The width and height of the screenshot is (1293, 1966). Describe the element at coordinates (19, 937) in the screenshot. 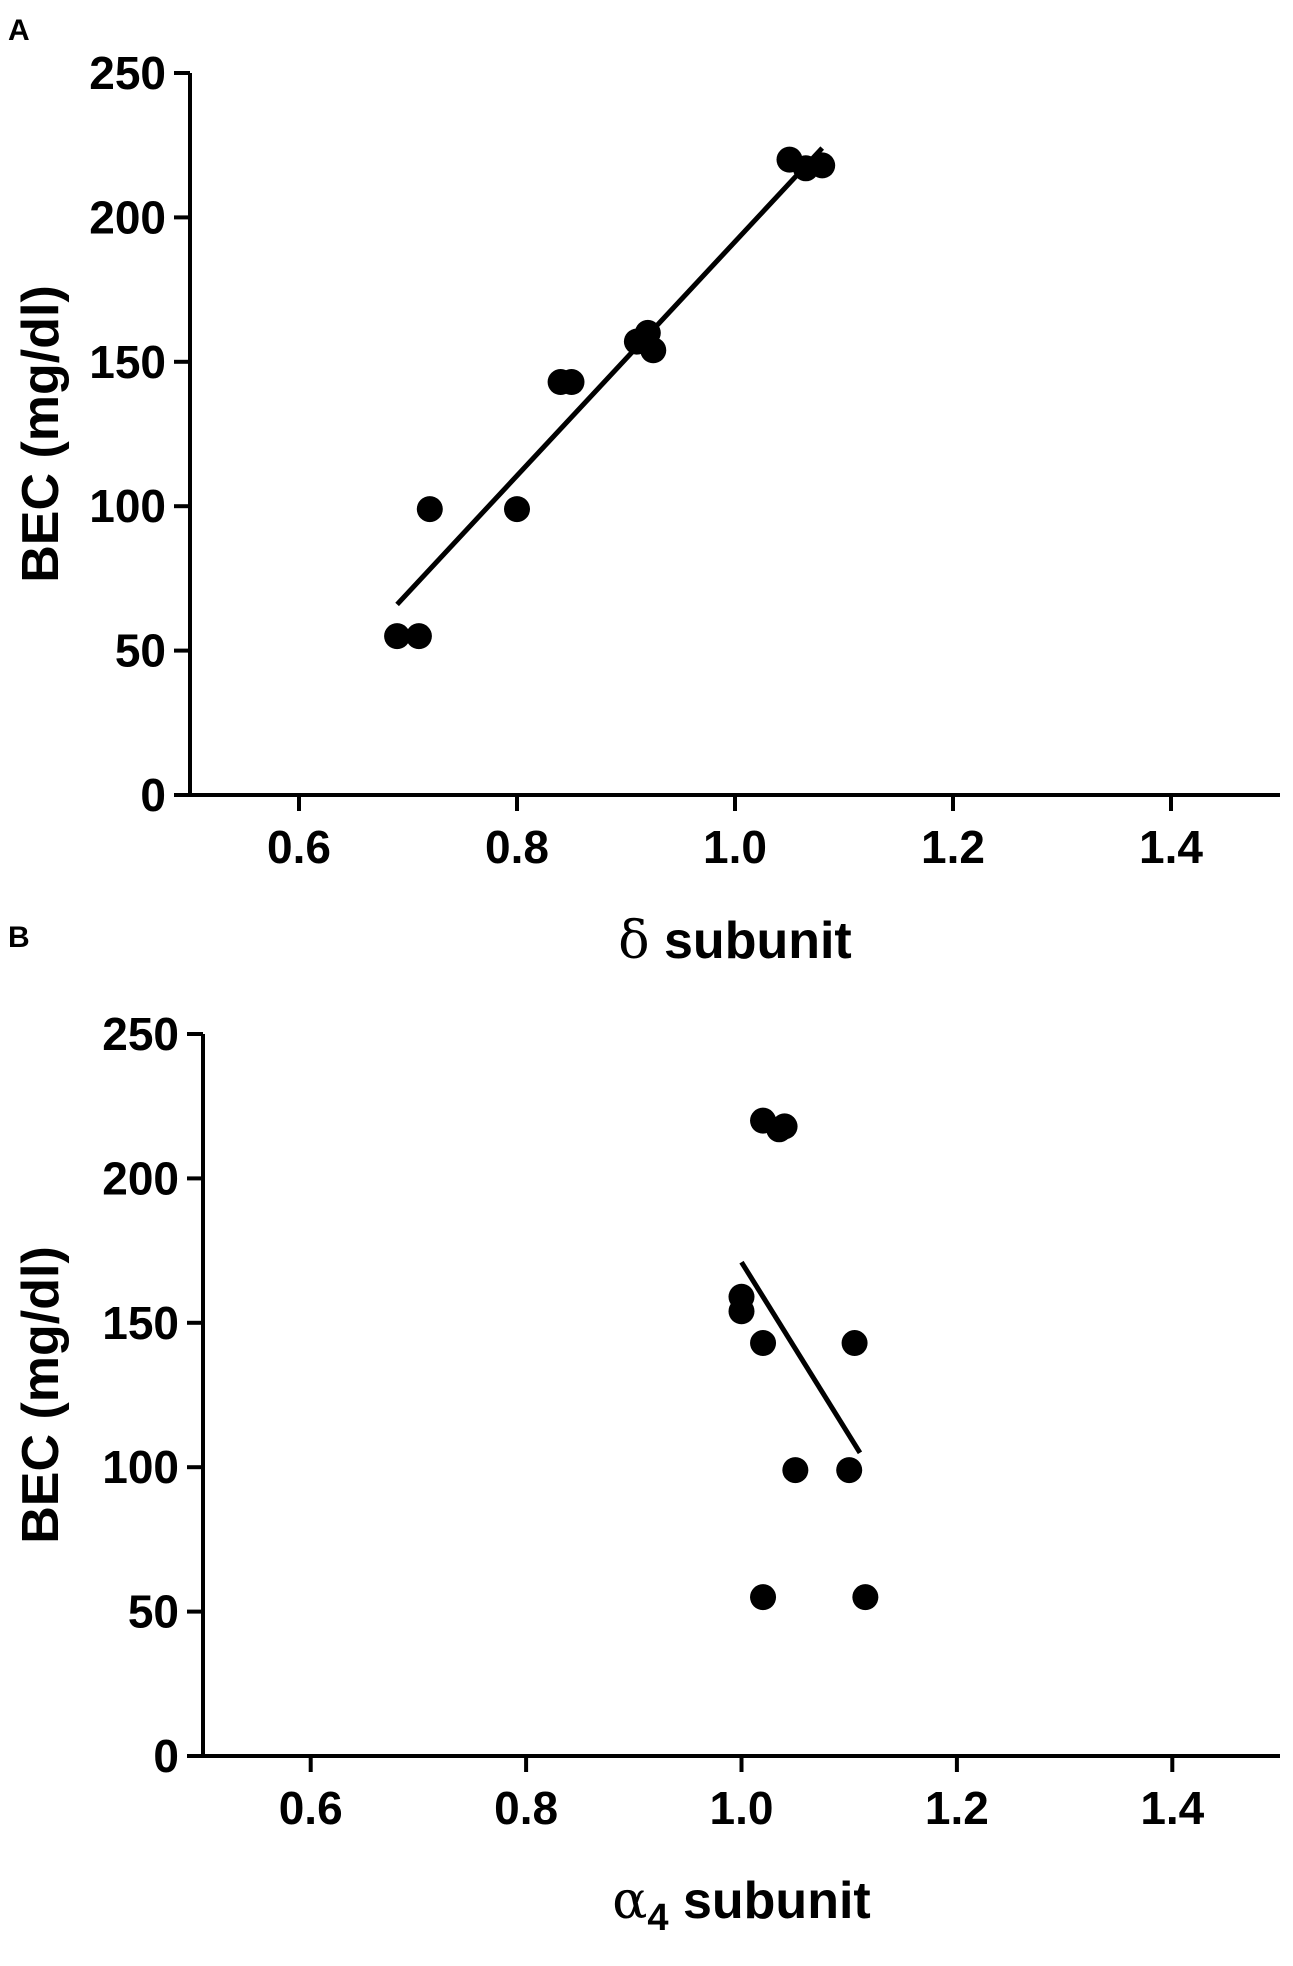

I see `panel-label: B` at that location.